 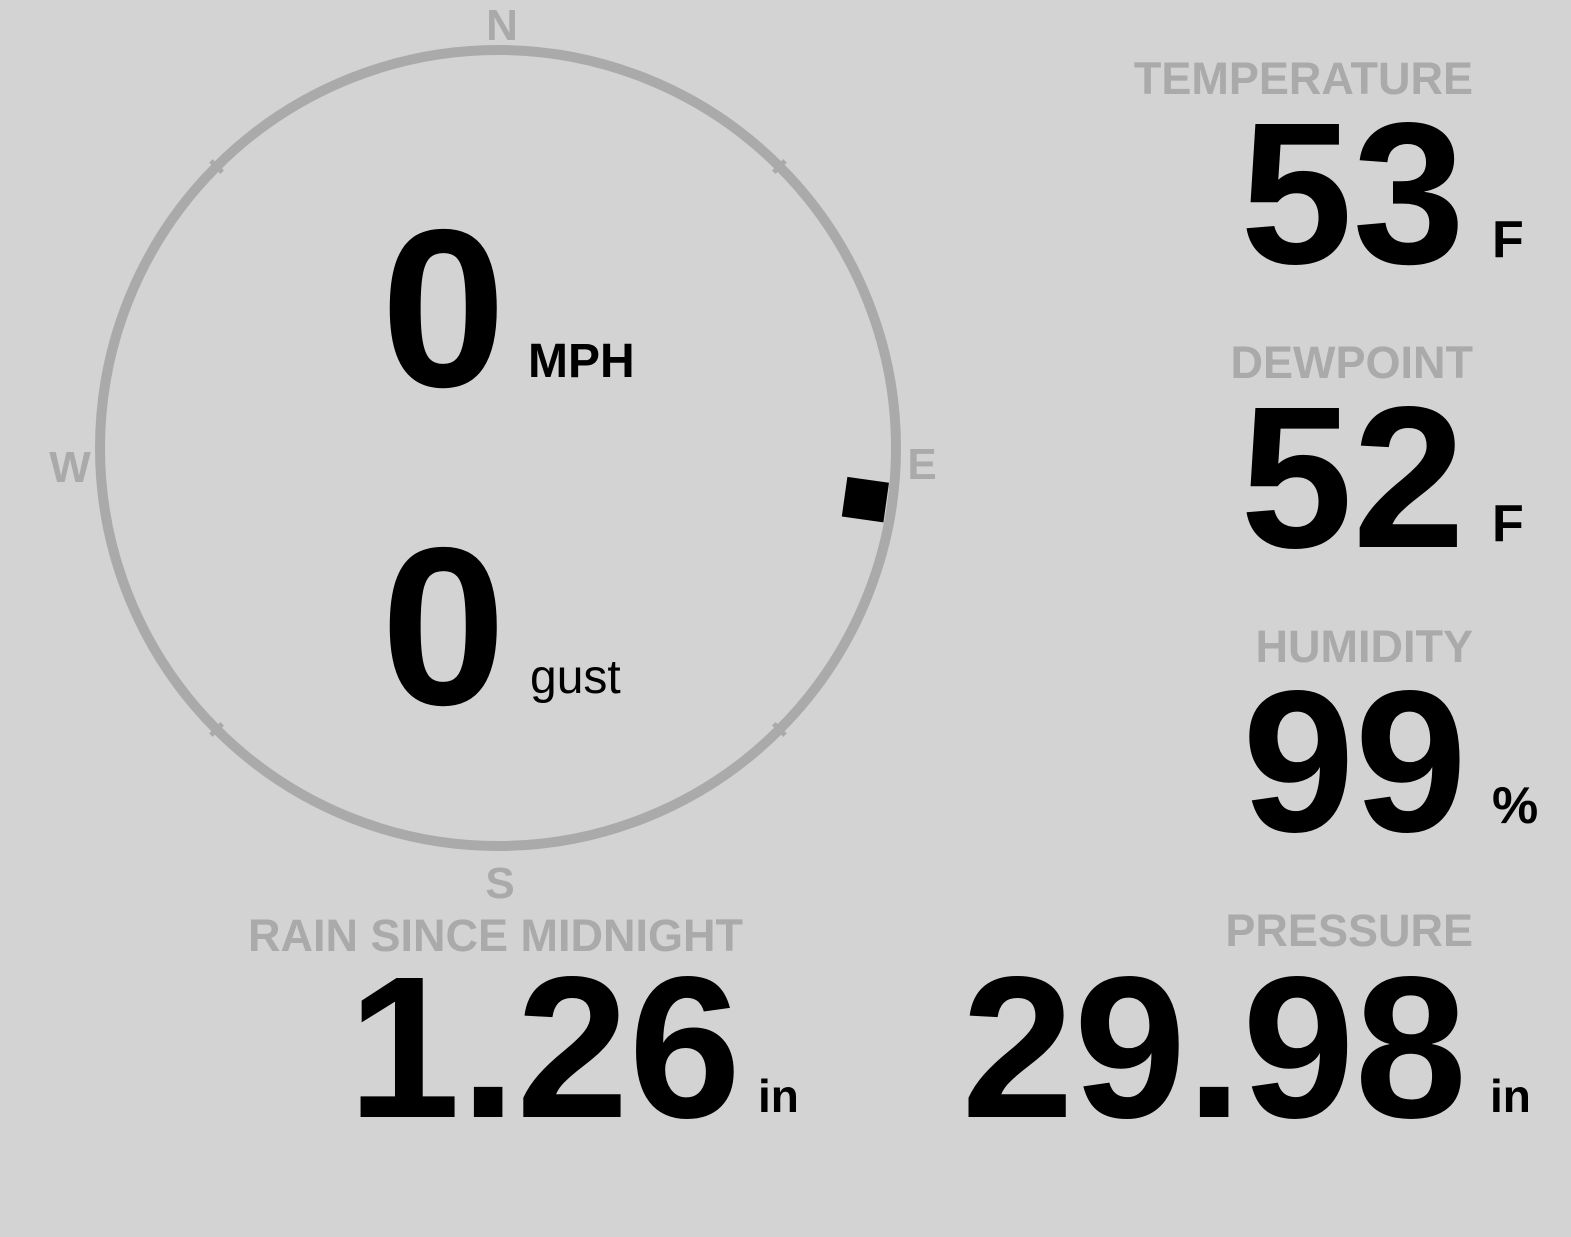 What do you see at coordinates (1352, 193) in the screenshot?
I see `temperature-value: 53` at bounding box center [1352, 193].